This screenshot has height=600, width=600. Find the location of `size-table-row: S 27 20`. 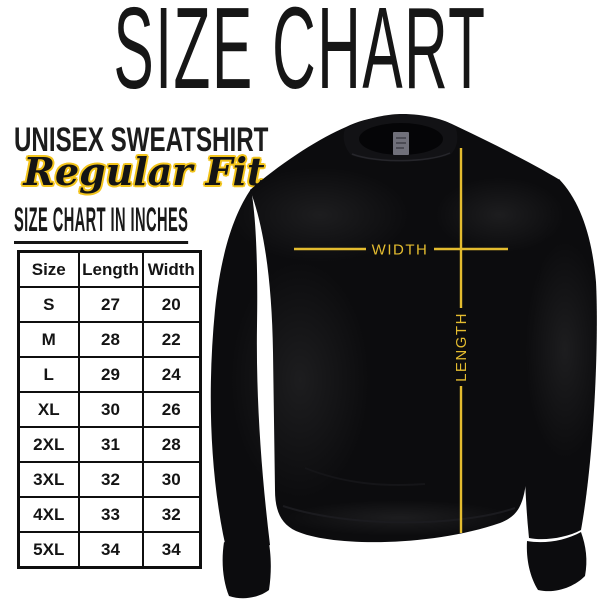

size-table-row: S 27 20 is located at coordinates (109, 304).